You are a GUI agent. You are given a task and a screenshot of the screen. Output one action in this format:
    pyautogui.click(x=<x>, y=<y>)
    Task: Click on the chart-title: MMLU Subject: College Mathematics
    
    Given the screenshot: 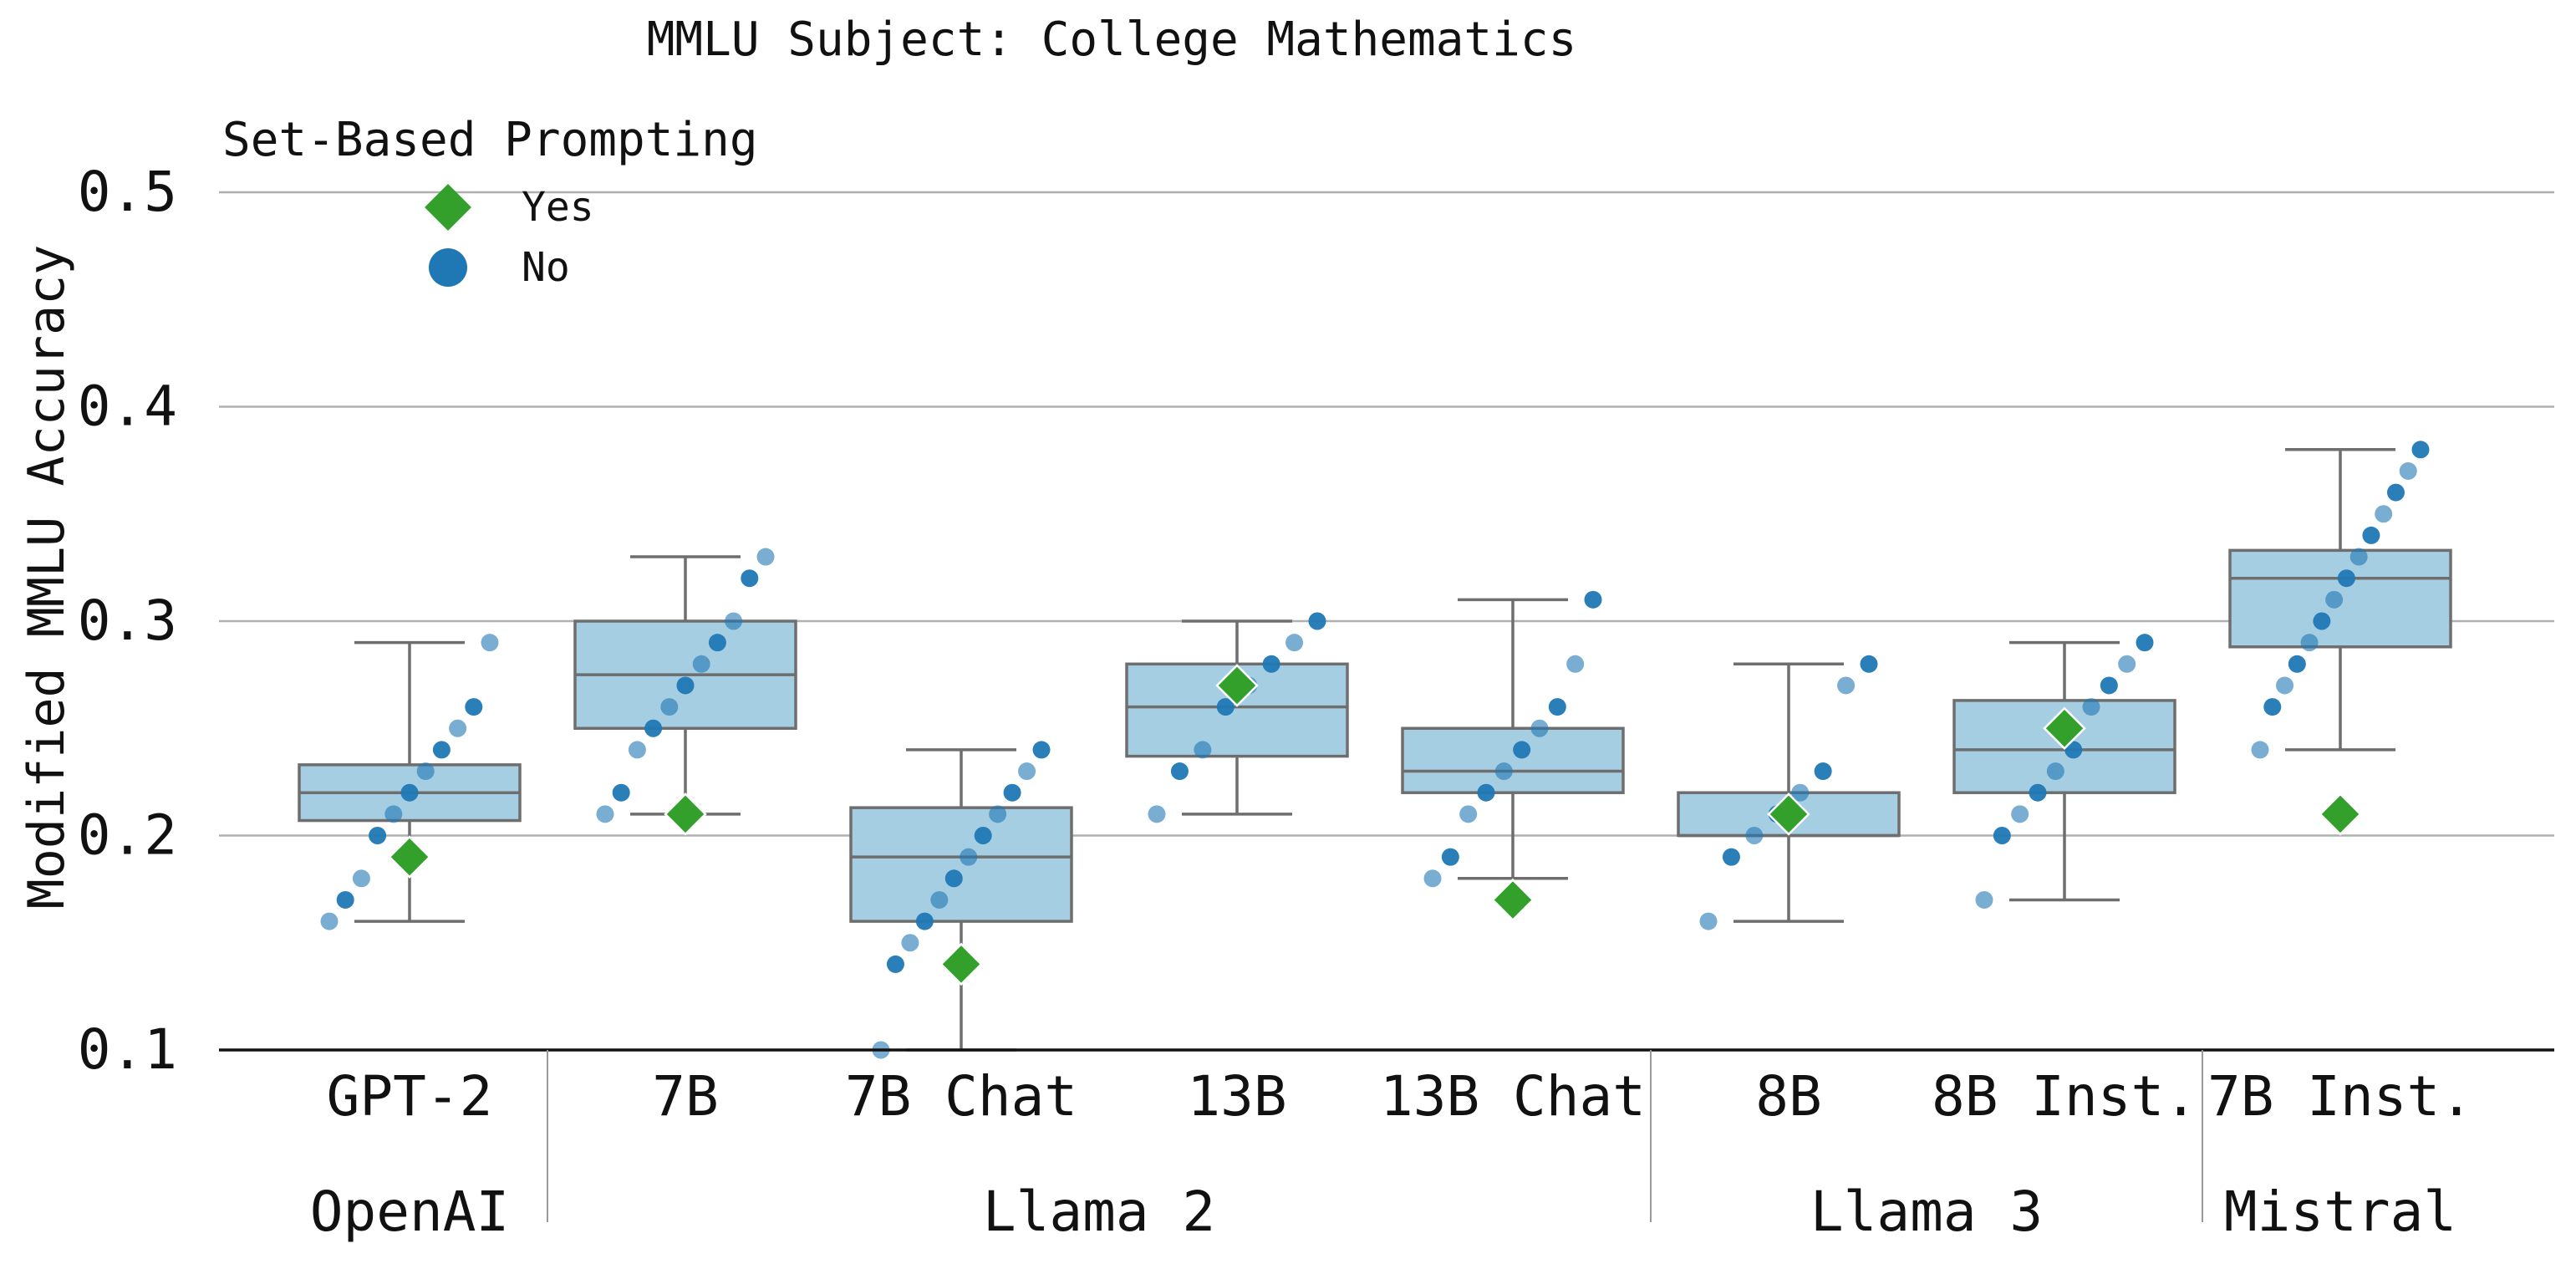 What is the action you would take?
    pyautogui.click(x=1112, y=40)
    